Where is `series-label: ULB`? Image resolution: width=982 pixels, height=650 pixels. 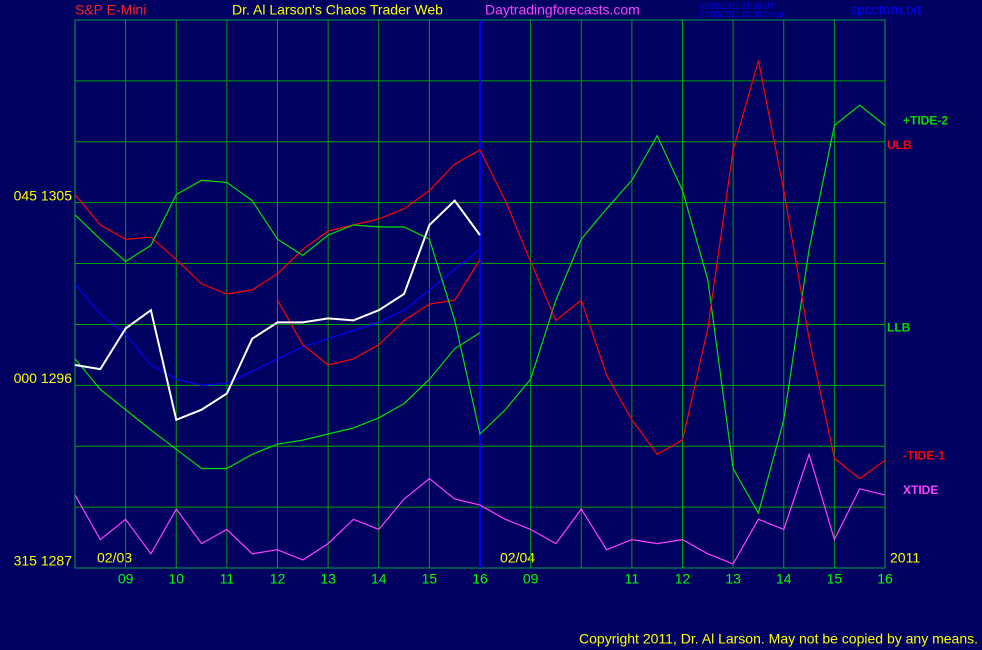 series-label: ULB is located at coordinates (899, 145).